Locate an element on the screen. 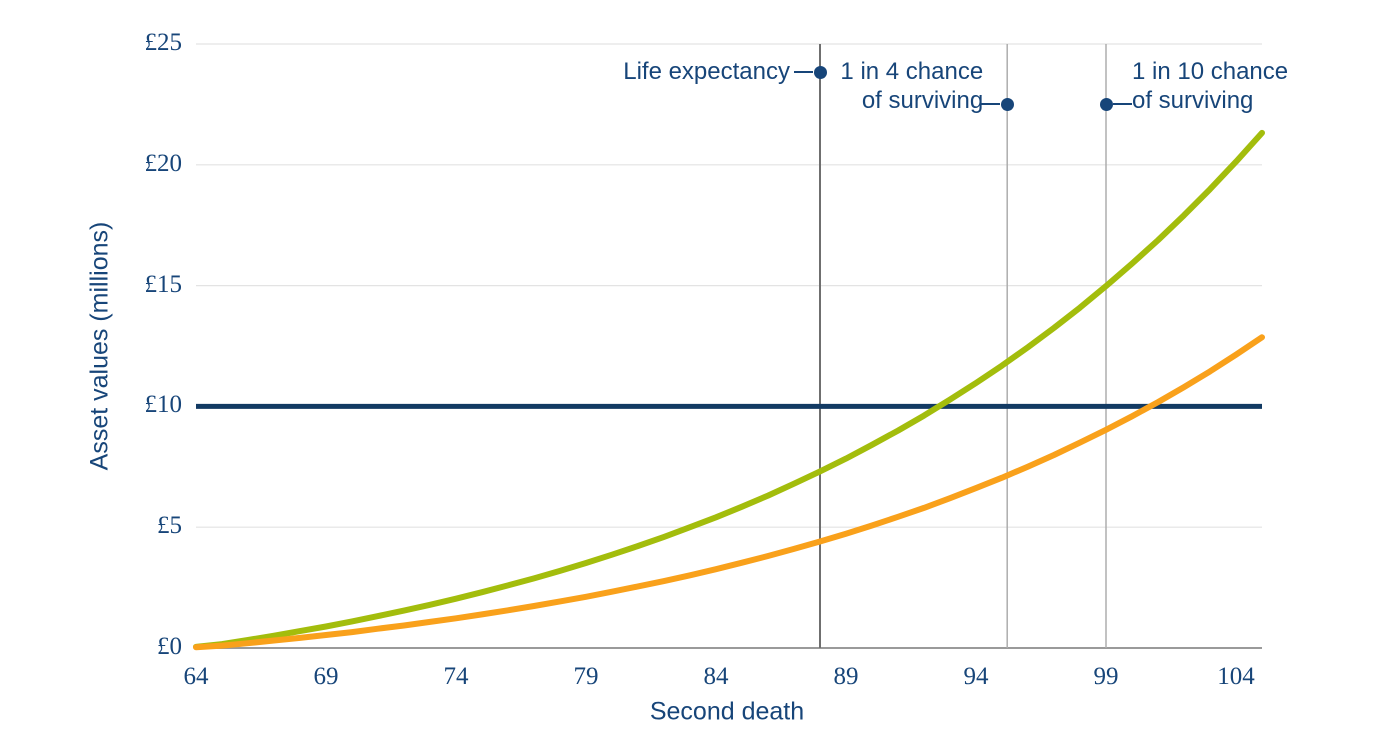 This screenshot has height=745, width=1380. x-tick-label: 84 is located at coordinates (716, 676).